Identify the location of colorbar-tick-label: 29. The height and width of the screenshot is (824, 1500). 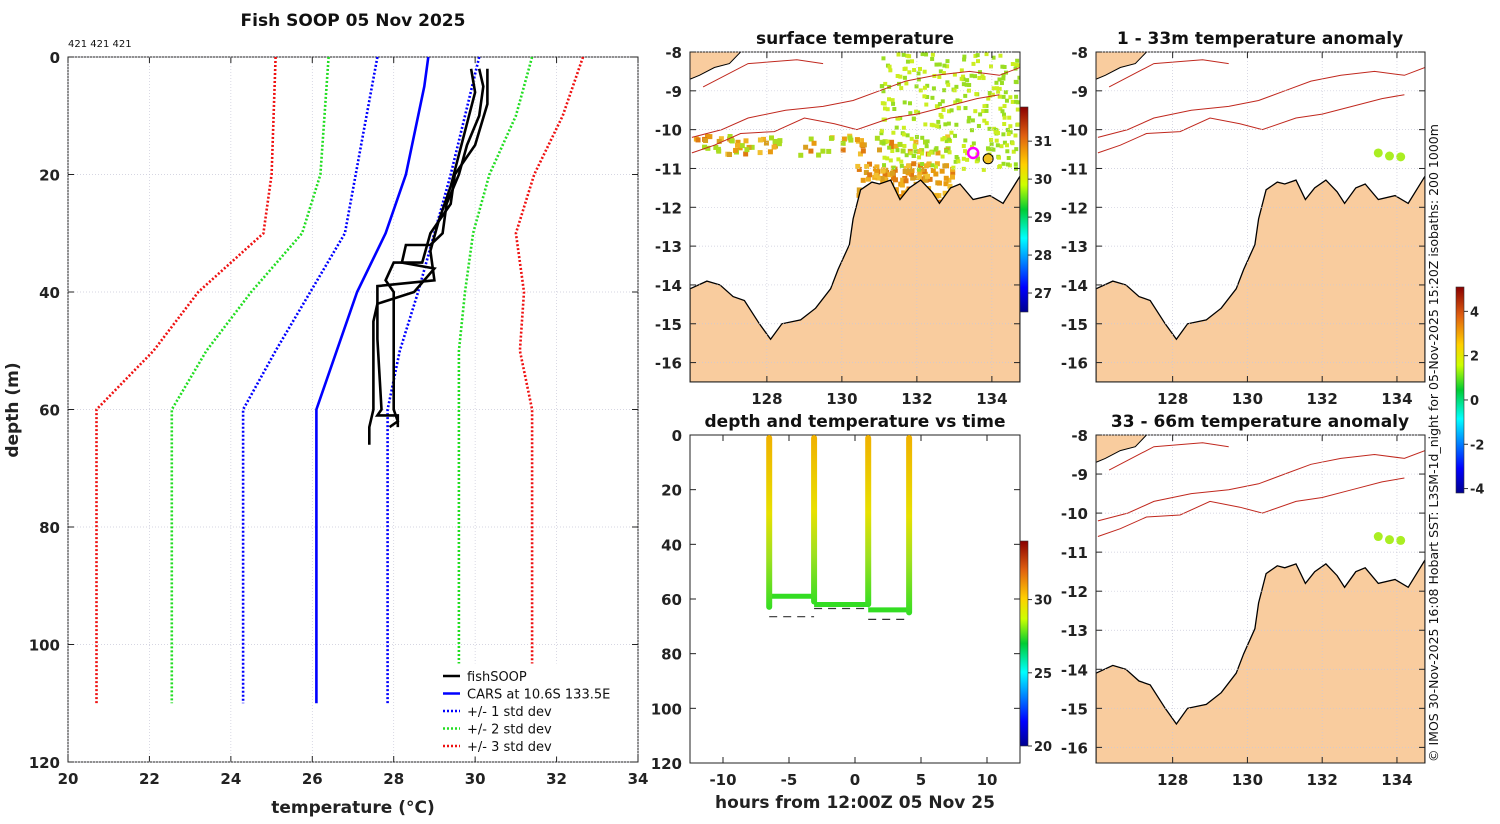
(1043, 218).